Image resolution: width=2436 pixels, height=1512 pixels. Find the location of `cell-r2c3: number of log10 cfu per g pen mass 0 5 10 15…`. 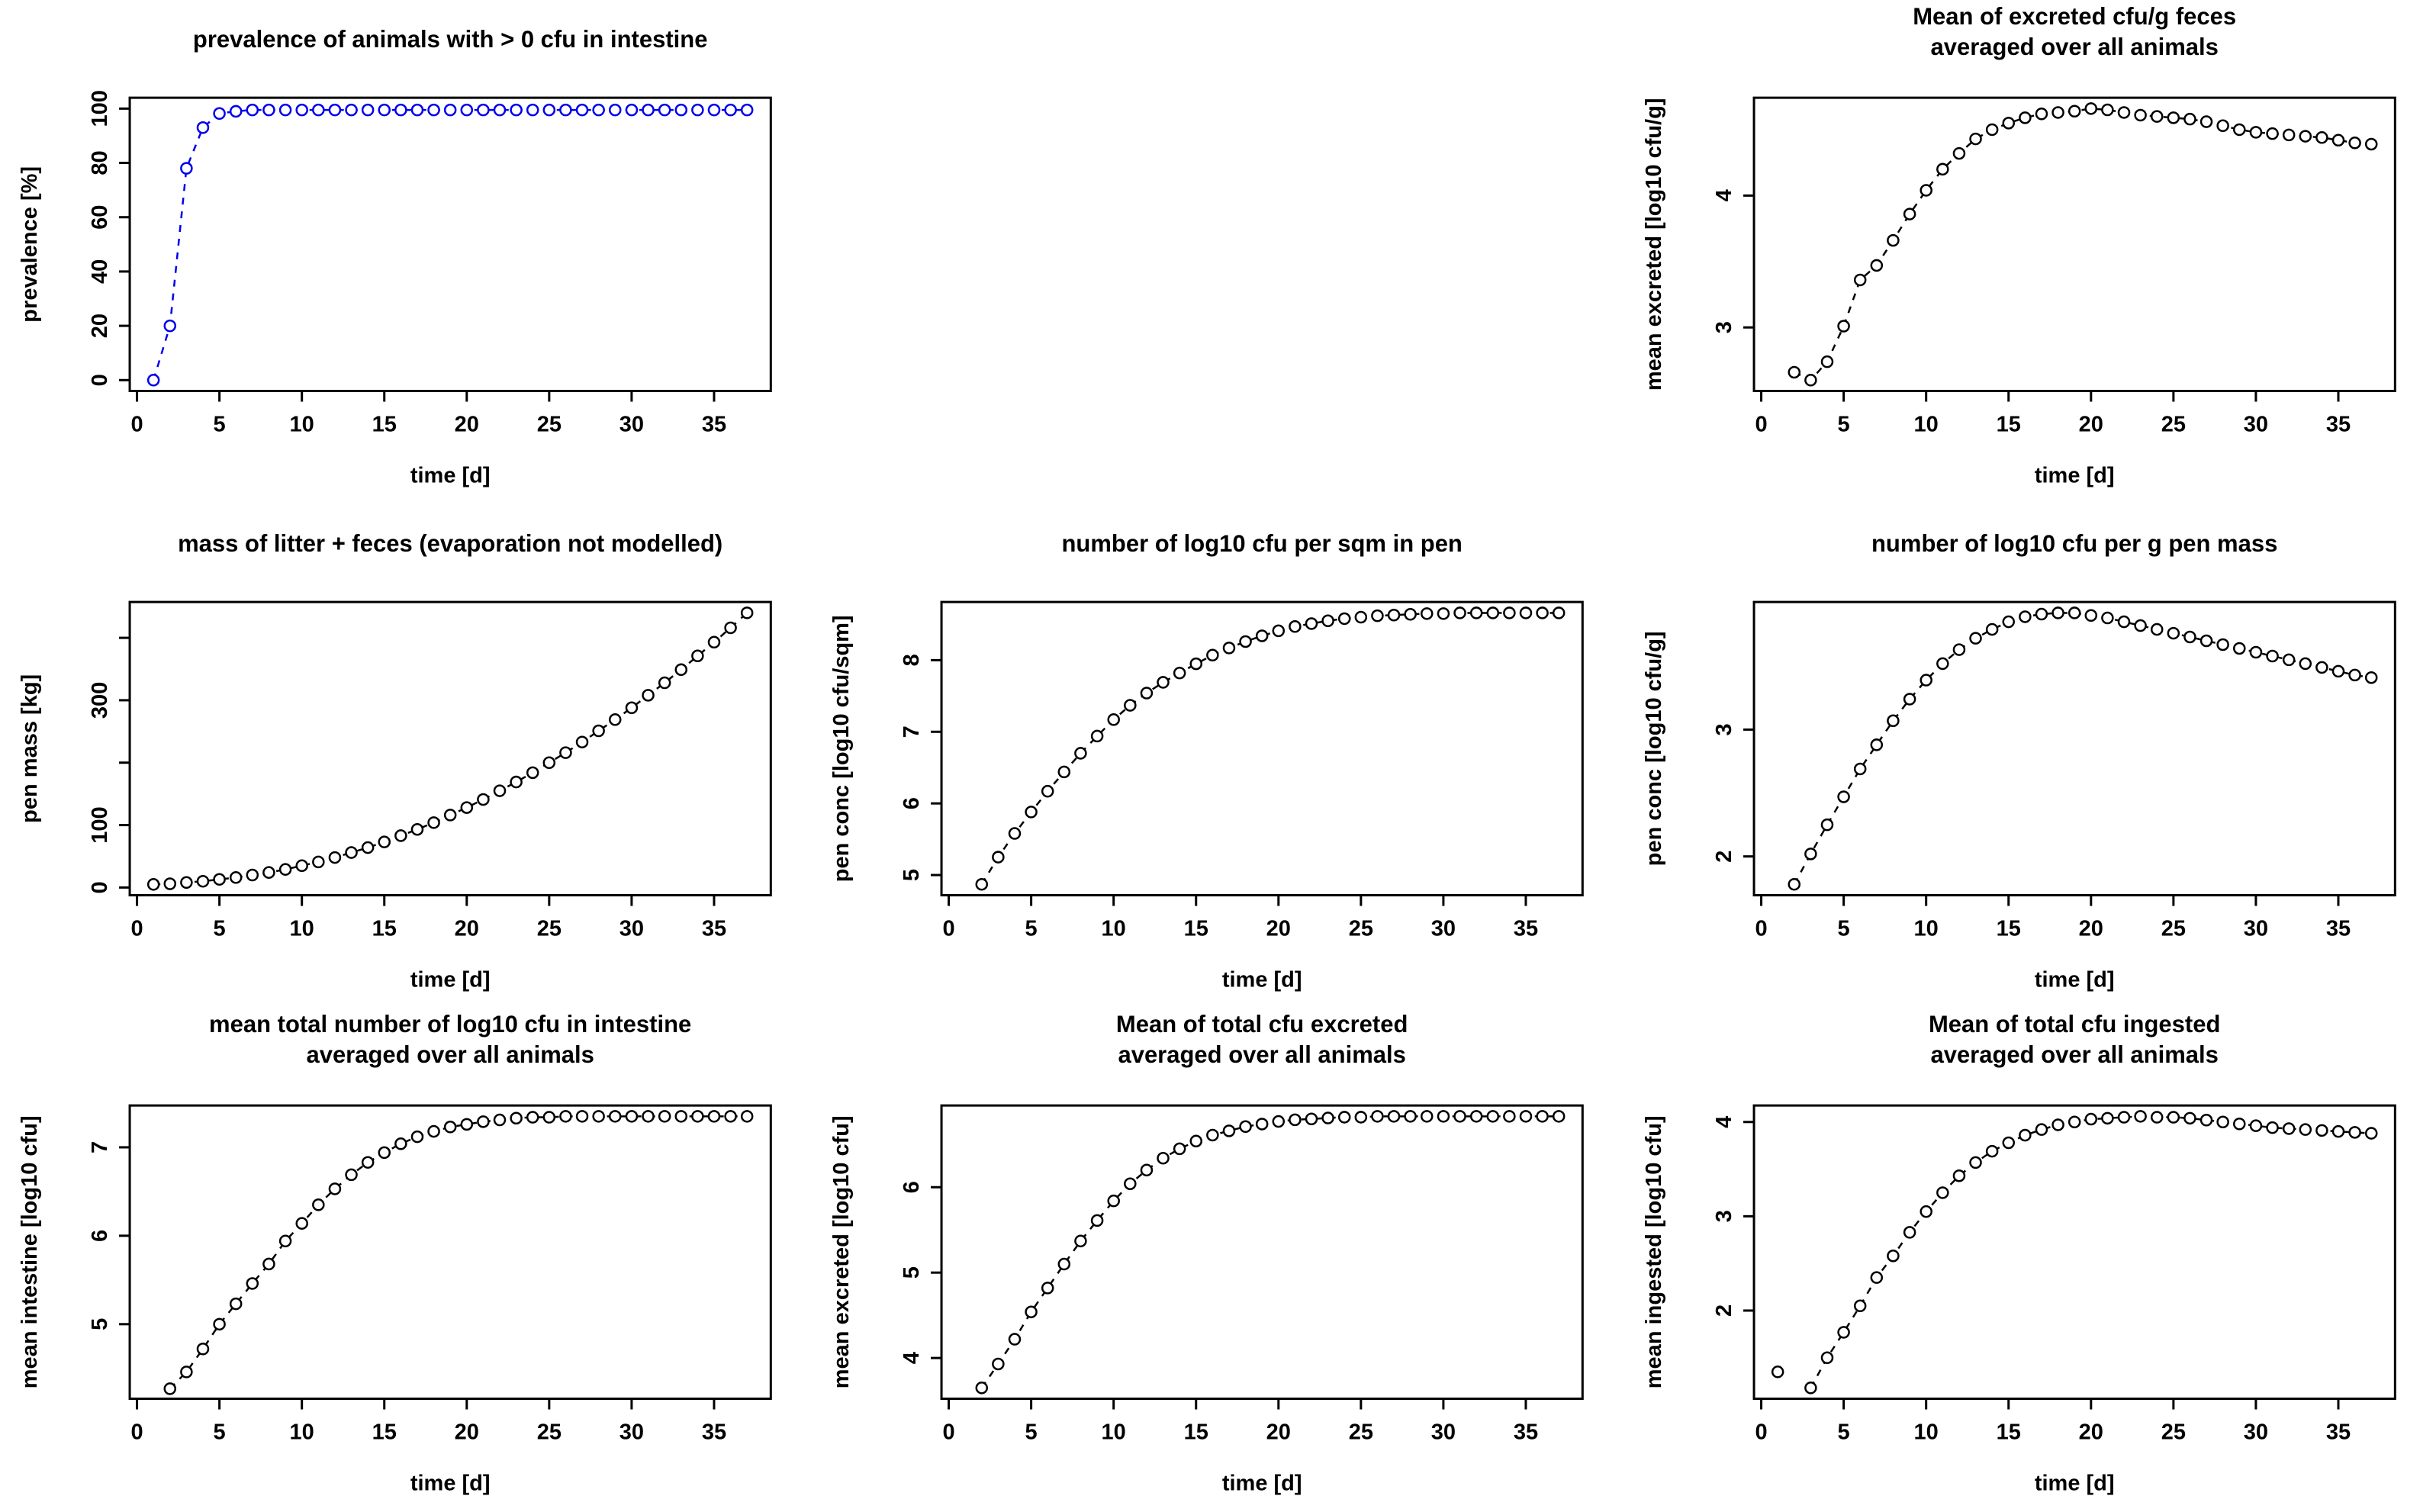

cell-r2c3: number of log10 cfu per g pen mass 0 5 10 15… is located at coordinates (2030, 756).